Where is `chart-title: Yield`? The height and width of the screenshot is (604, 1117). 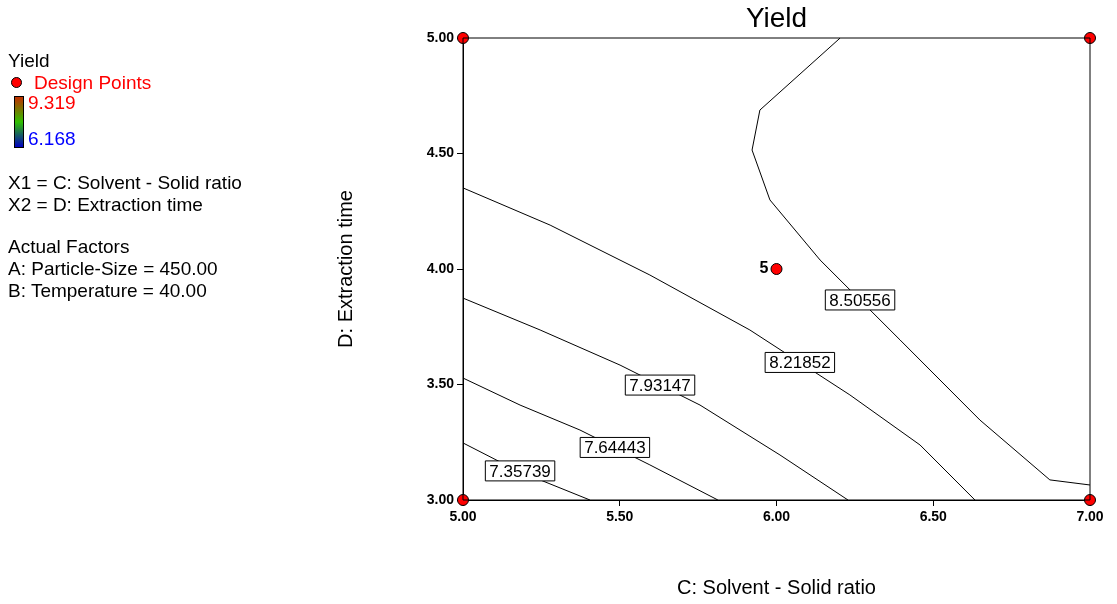 chart-title: Yield is located at coordinates (776, 18).